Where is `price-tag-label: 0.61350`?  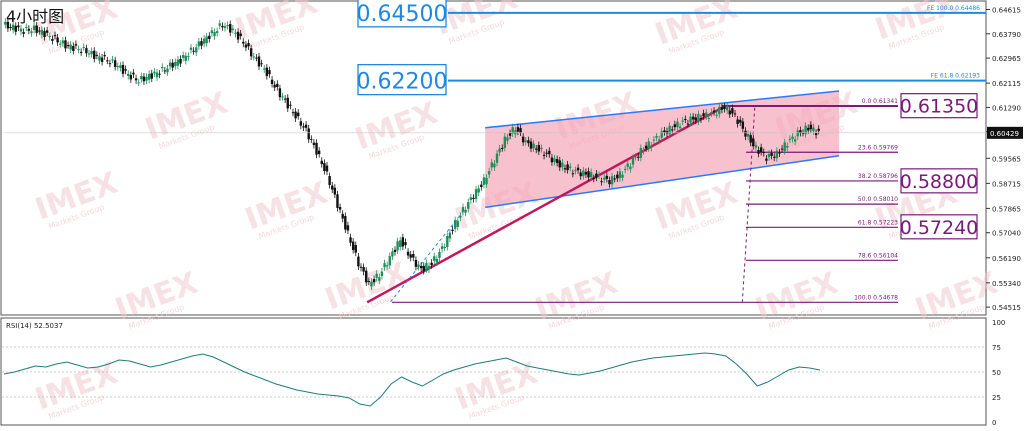 price-tag-label: 0.61350 is located at coordinates (939, 107).